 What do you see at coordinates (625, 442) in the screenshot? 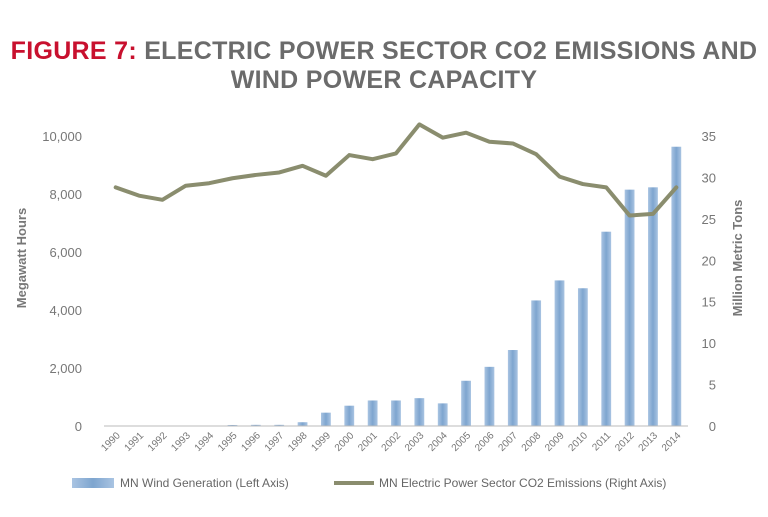
I see `x-tick-label: 2012` at bounding box center [625, 442].